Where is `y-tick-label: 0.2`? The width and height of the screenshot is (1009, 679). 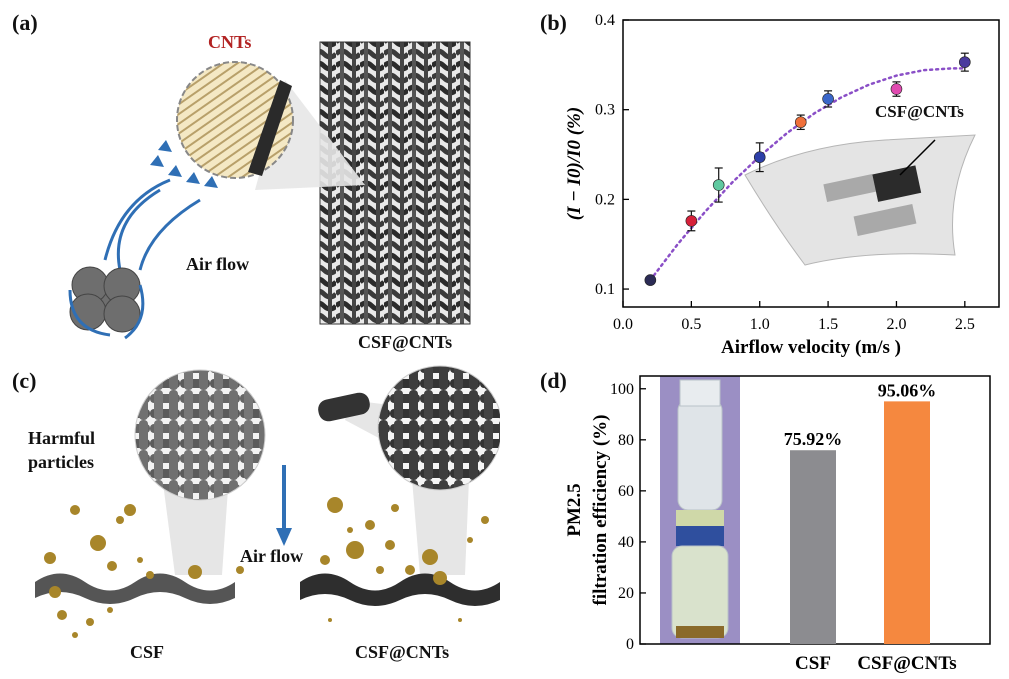
y-tick-label: 0.2 is located at coordinates (605, 199).